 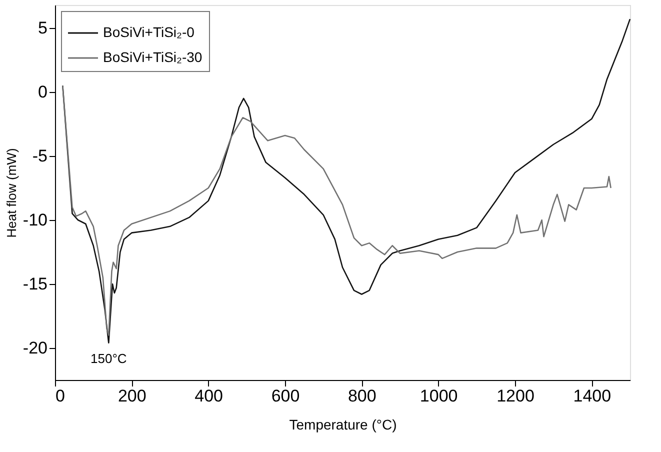 I want to click on x-tick-label: 200, so click(x=132, y=396).